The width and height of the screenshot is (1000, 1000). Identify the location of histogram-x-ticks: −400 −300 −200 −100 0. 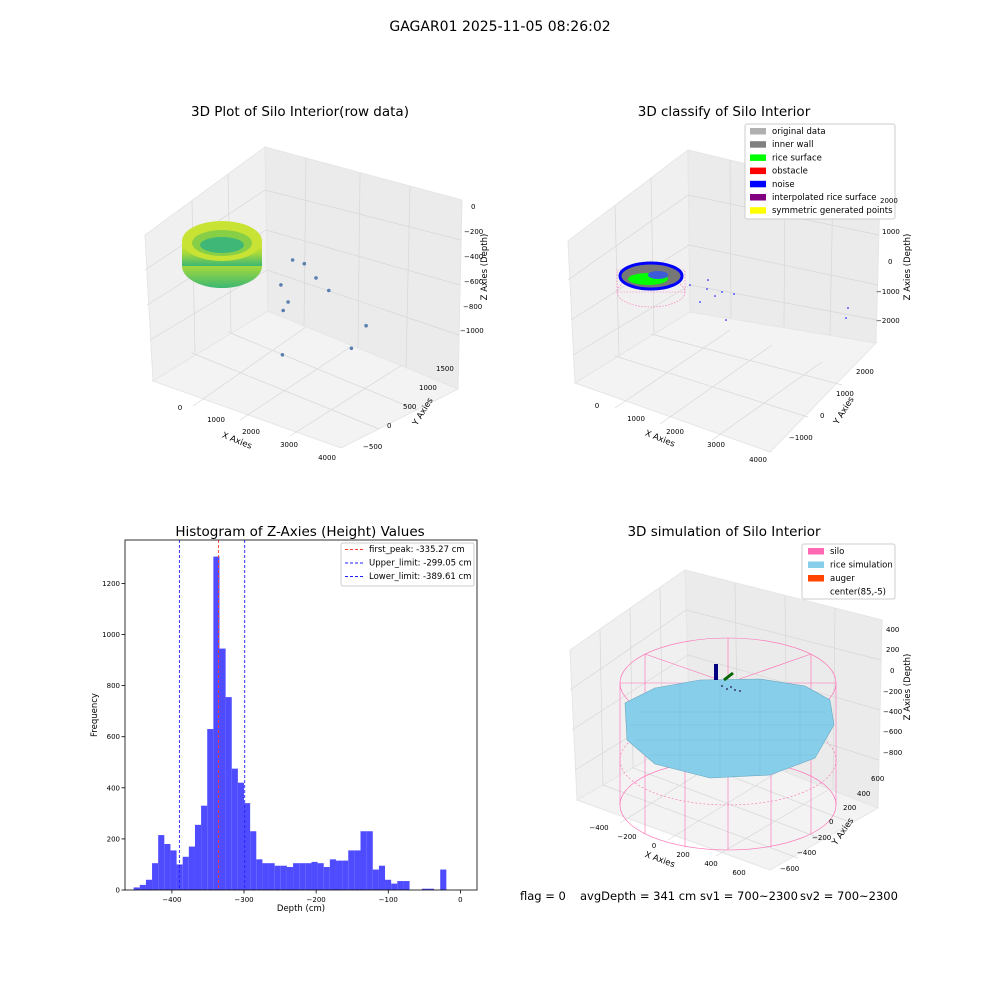
(312, 897).